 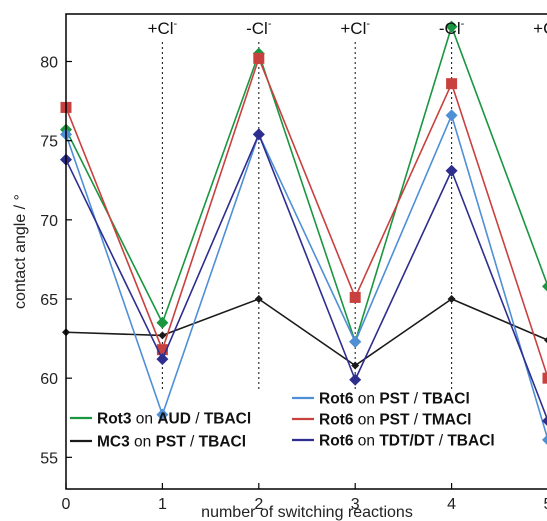 What do you see at coordinates (49, 63) in the screenshot?
I see `y-tick-label: 80` at bounding box center [49, 63].